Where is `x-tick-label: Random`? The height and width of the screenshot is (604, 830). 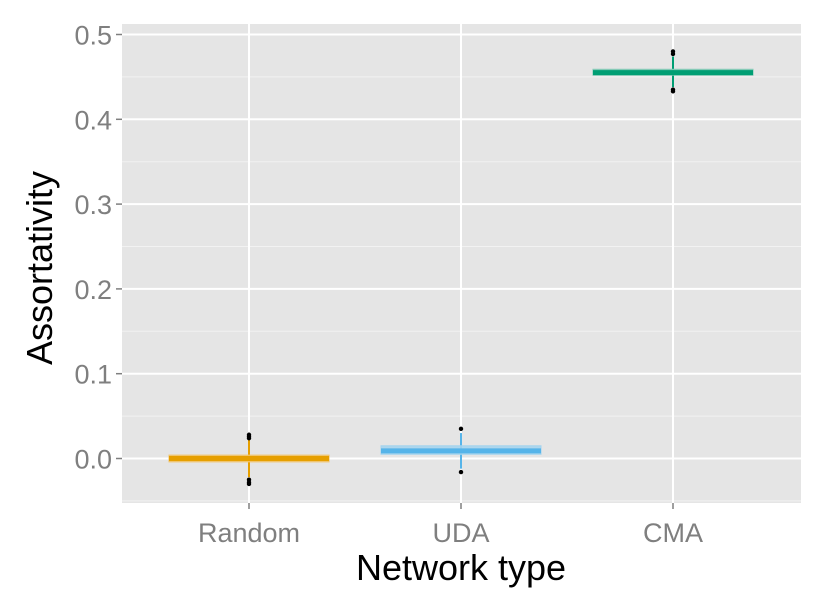 x-tick-label: Random is located at coordinates (249, 533).